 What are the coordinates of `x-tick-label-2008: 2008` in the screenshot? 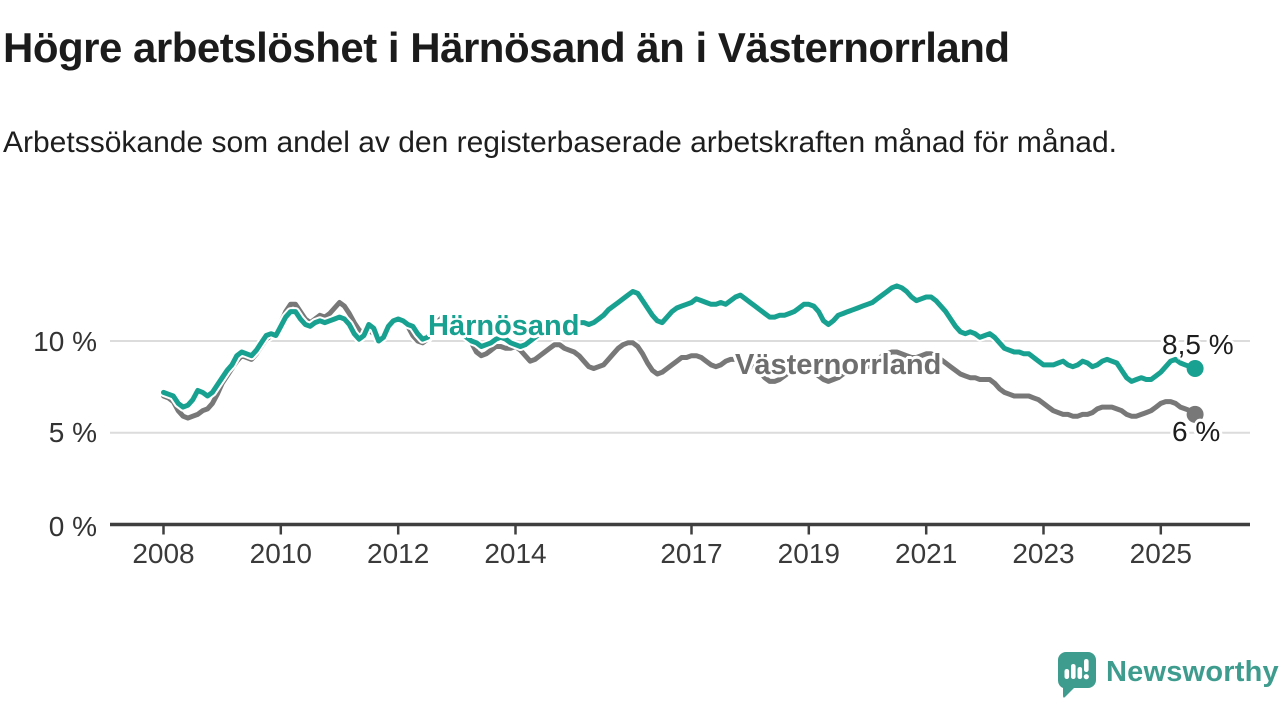 It's located at (163, 553).